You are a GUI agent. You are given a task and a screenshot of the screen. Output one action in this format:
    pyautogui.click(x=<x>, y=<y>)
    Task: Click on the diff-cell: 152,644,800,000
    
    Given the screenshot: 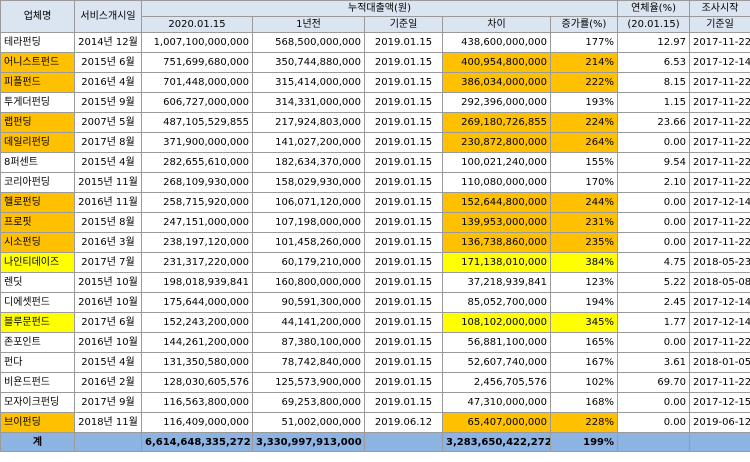 What is the action you would take?
    pyautogui.click(x=496, y=202)
    